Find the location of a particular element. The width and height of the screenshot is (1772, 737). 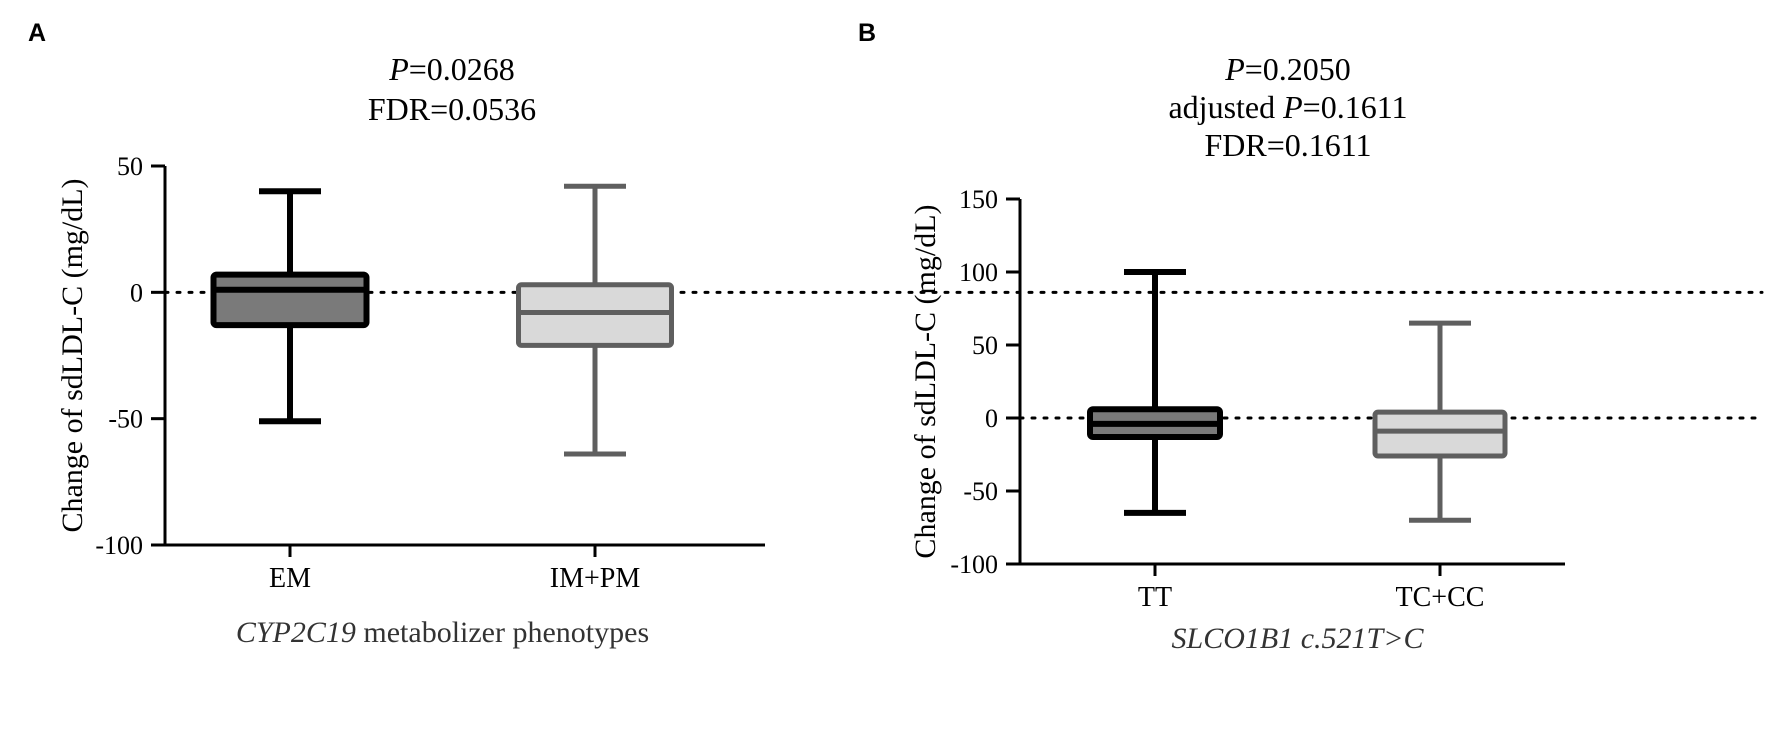

panel-label: B is located at coordinates (867, 33).